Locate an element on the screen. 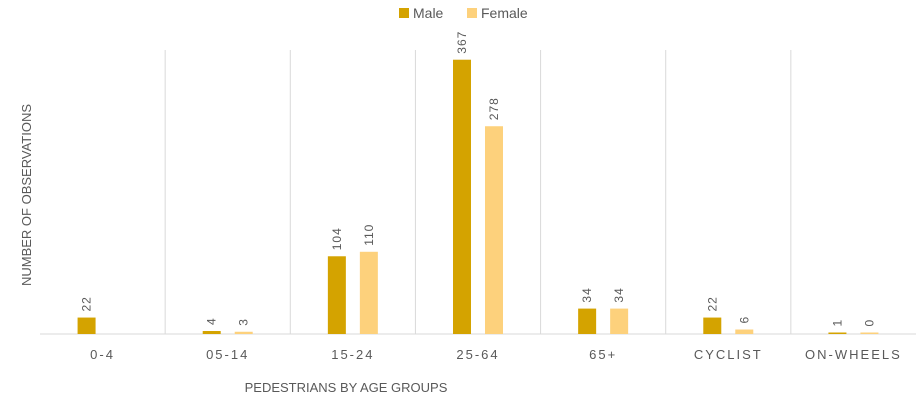  data-label-female-cyclist: 6 is located at coordinates (744, 320).